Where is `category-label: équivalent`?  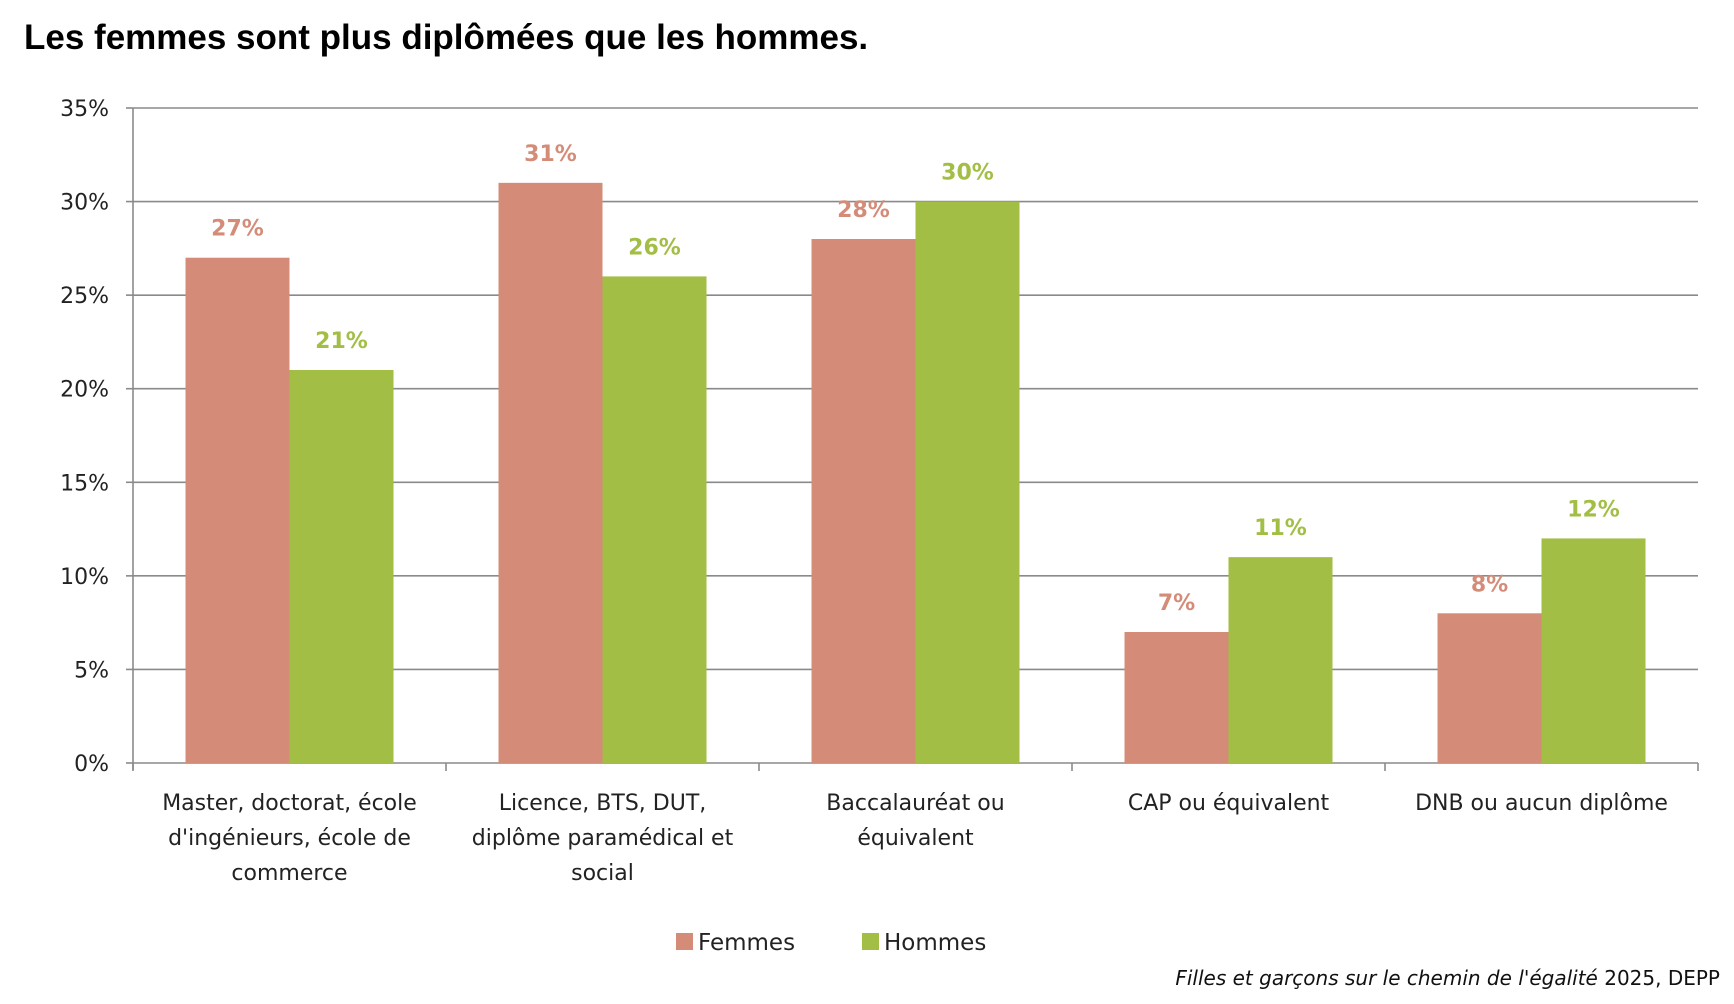 category-label: équivalent is located at coordinates (915, 838).